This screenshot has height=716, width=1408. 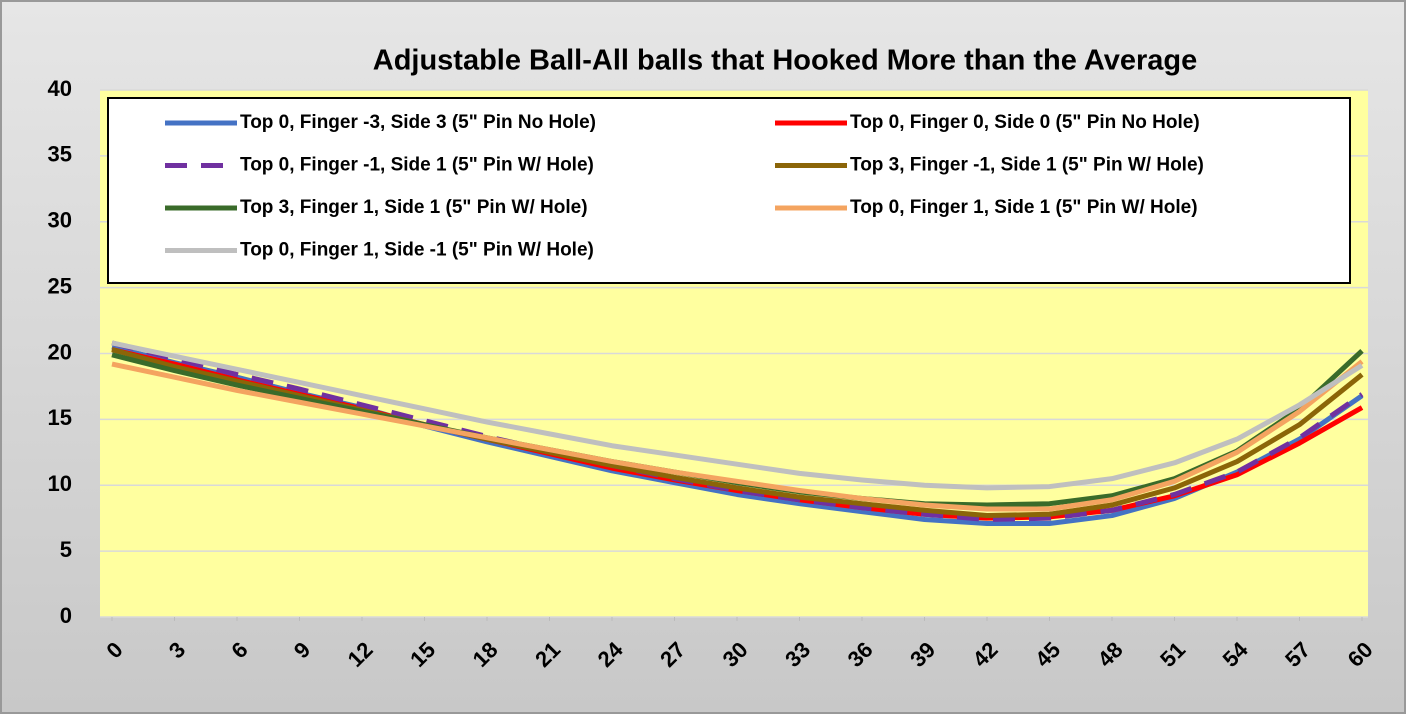 What do you see at coordinates (60, 220) in the screenshot?
I see `y-tick-label: 30` at bounding box center [60, 220].